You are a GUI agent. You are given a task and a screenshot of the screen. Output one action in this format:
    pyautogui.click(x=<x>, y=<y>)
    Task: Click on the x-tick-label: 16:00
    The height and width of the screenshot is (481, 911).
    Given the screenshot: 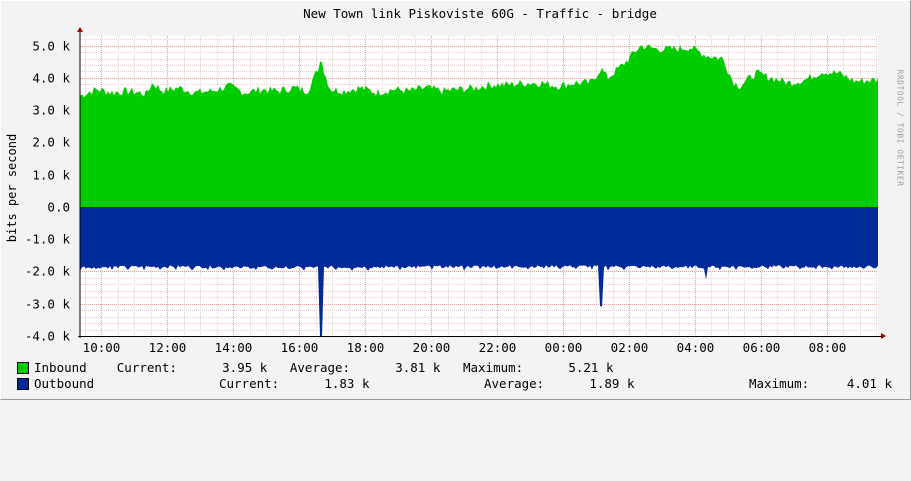 What is the action you would take?
    pyautogui.click(x=300, y=347)
    